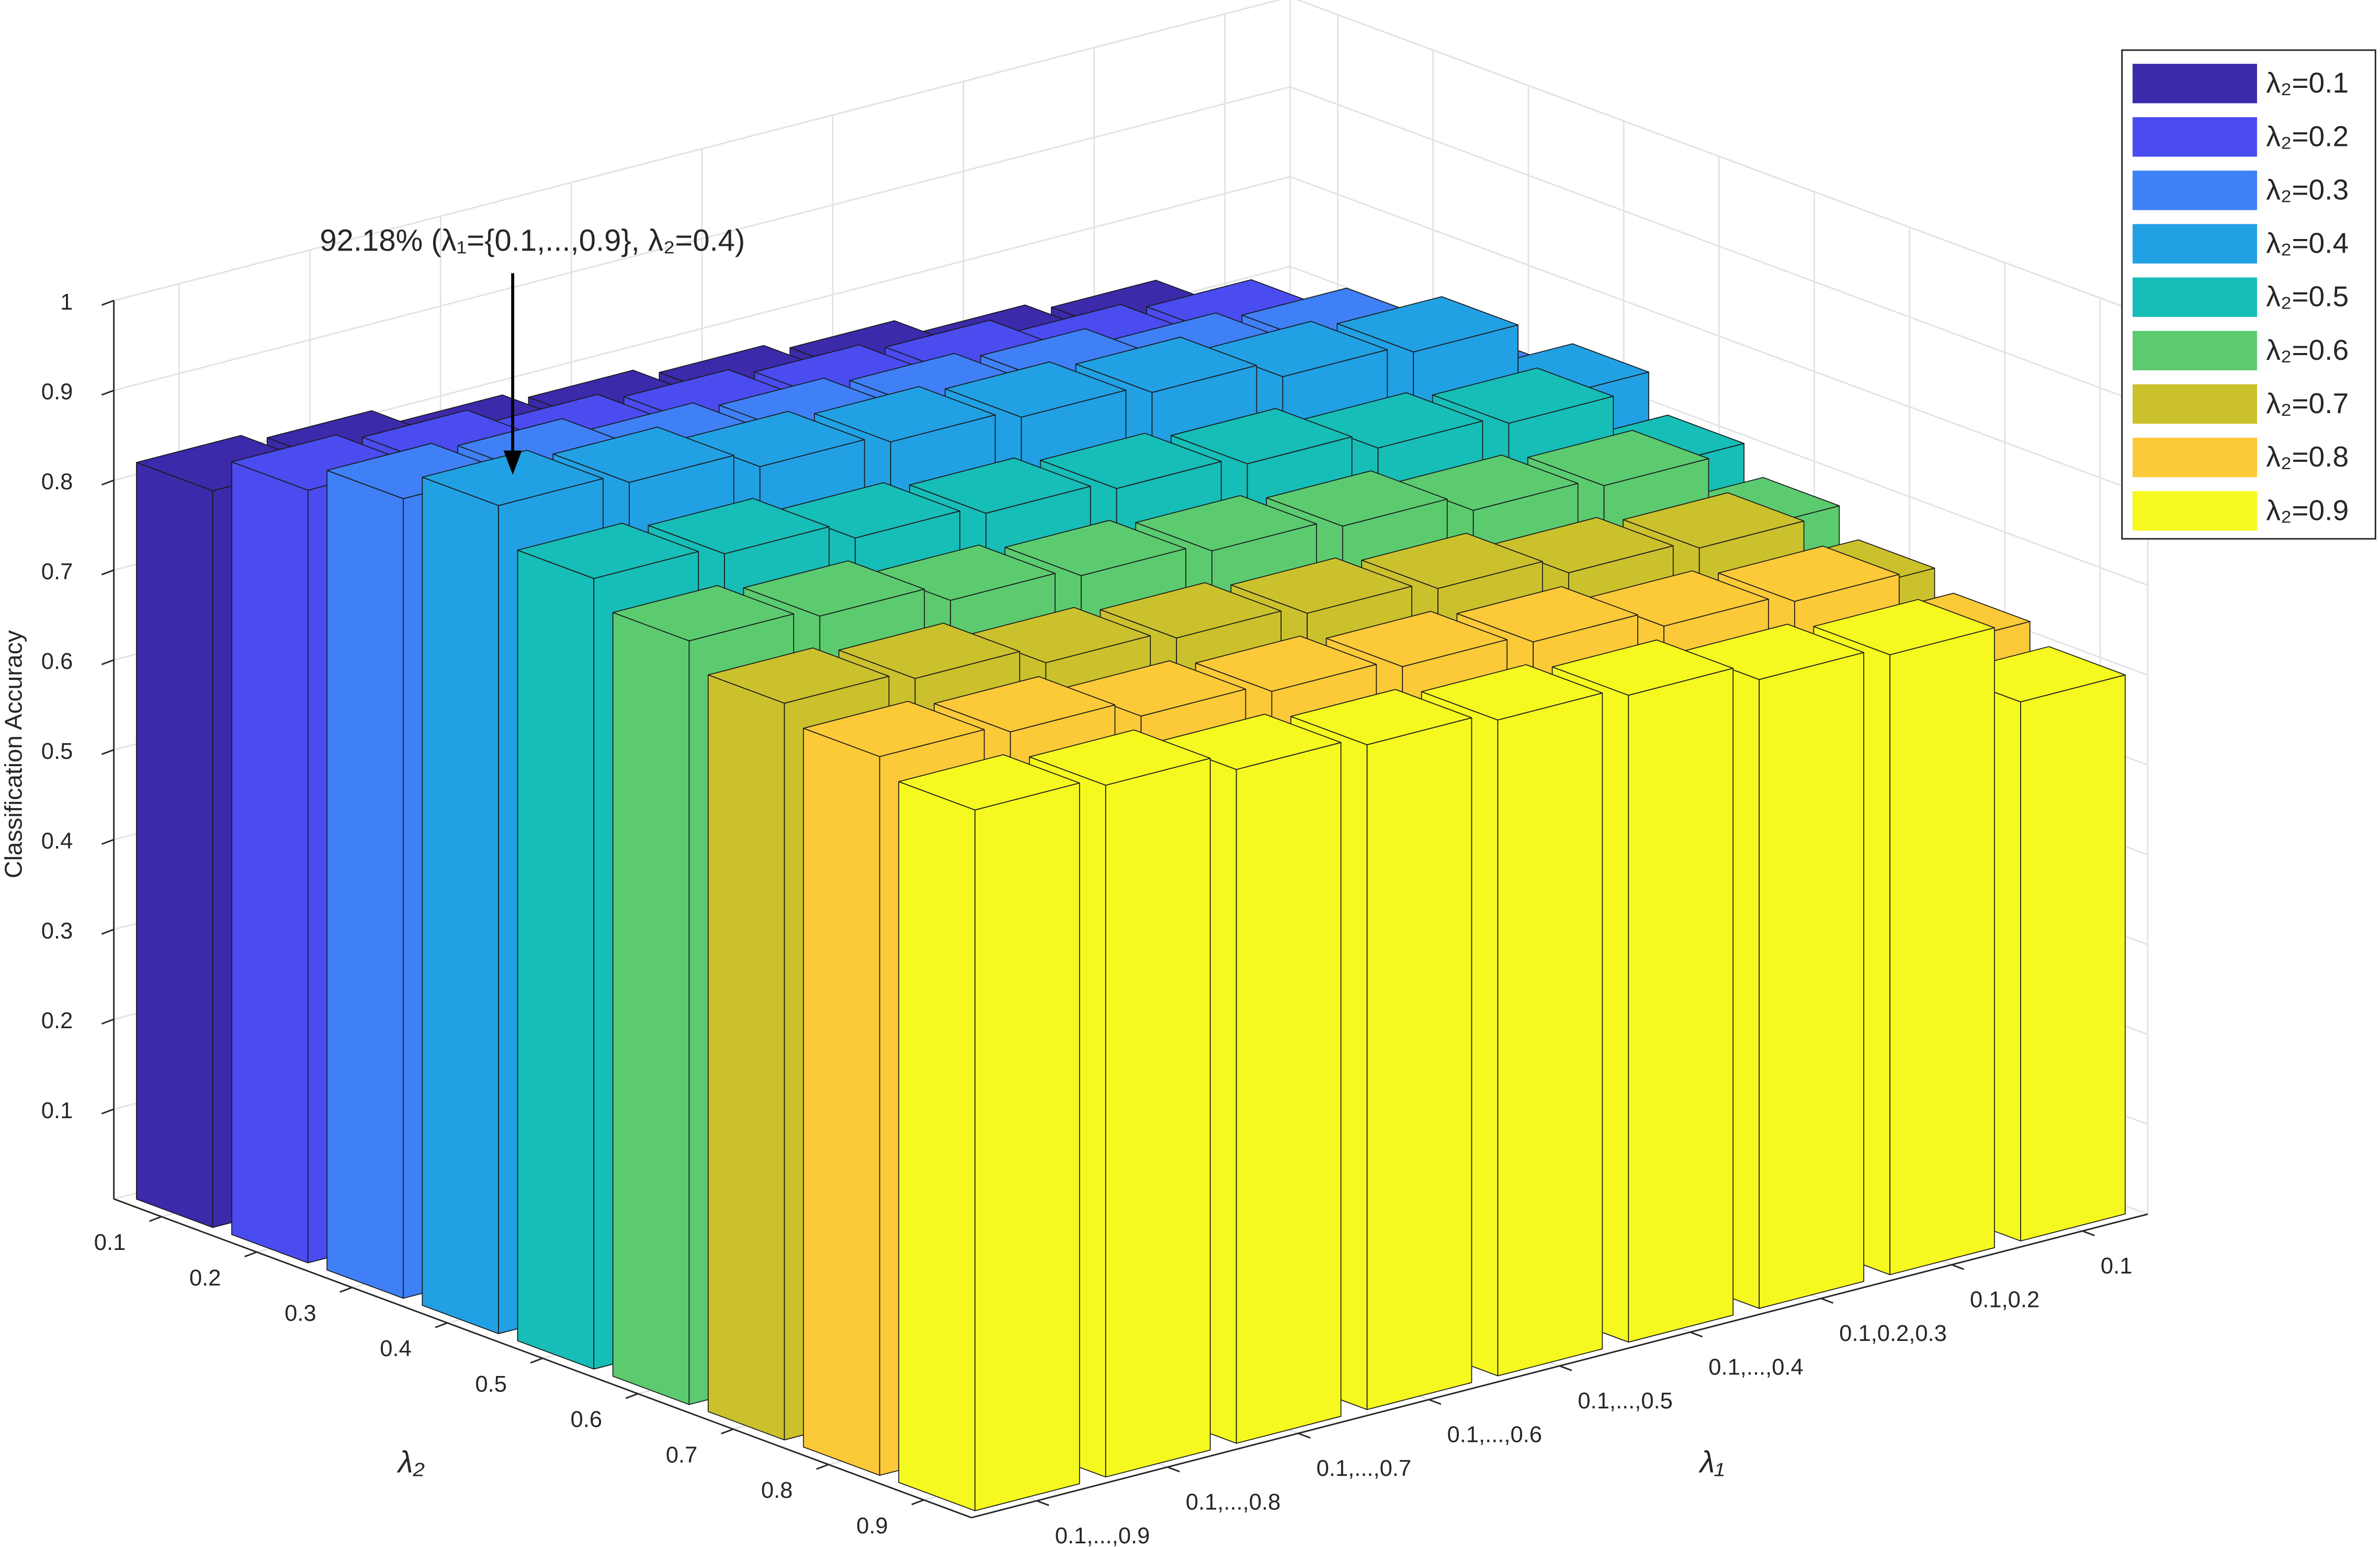 The image size is (2380, 1547). Describe the element at coordinates (57, 751) in the screenshot. I see `z-tick-label: 0.5` at that location.